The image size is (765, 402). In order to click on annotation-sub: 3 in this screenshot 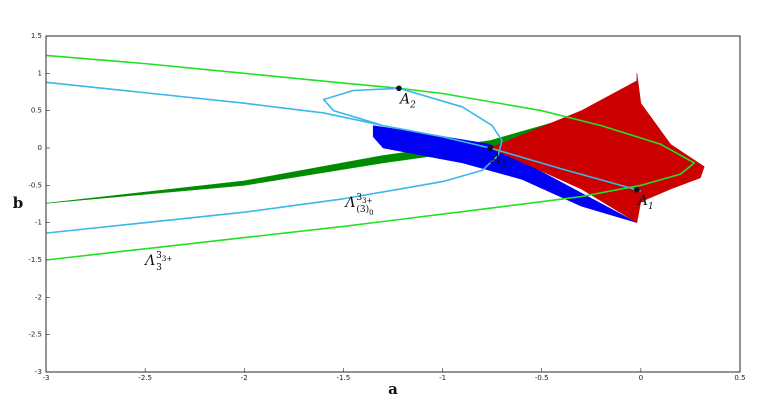, I will do `click(159, 268)`.